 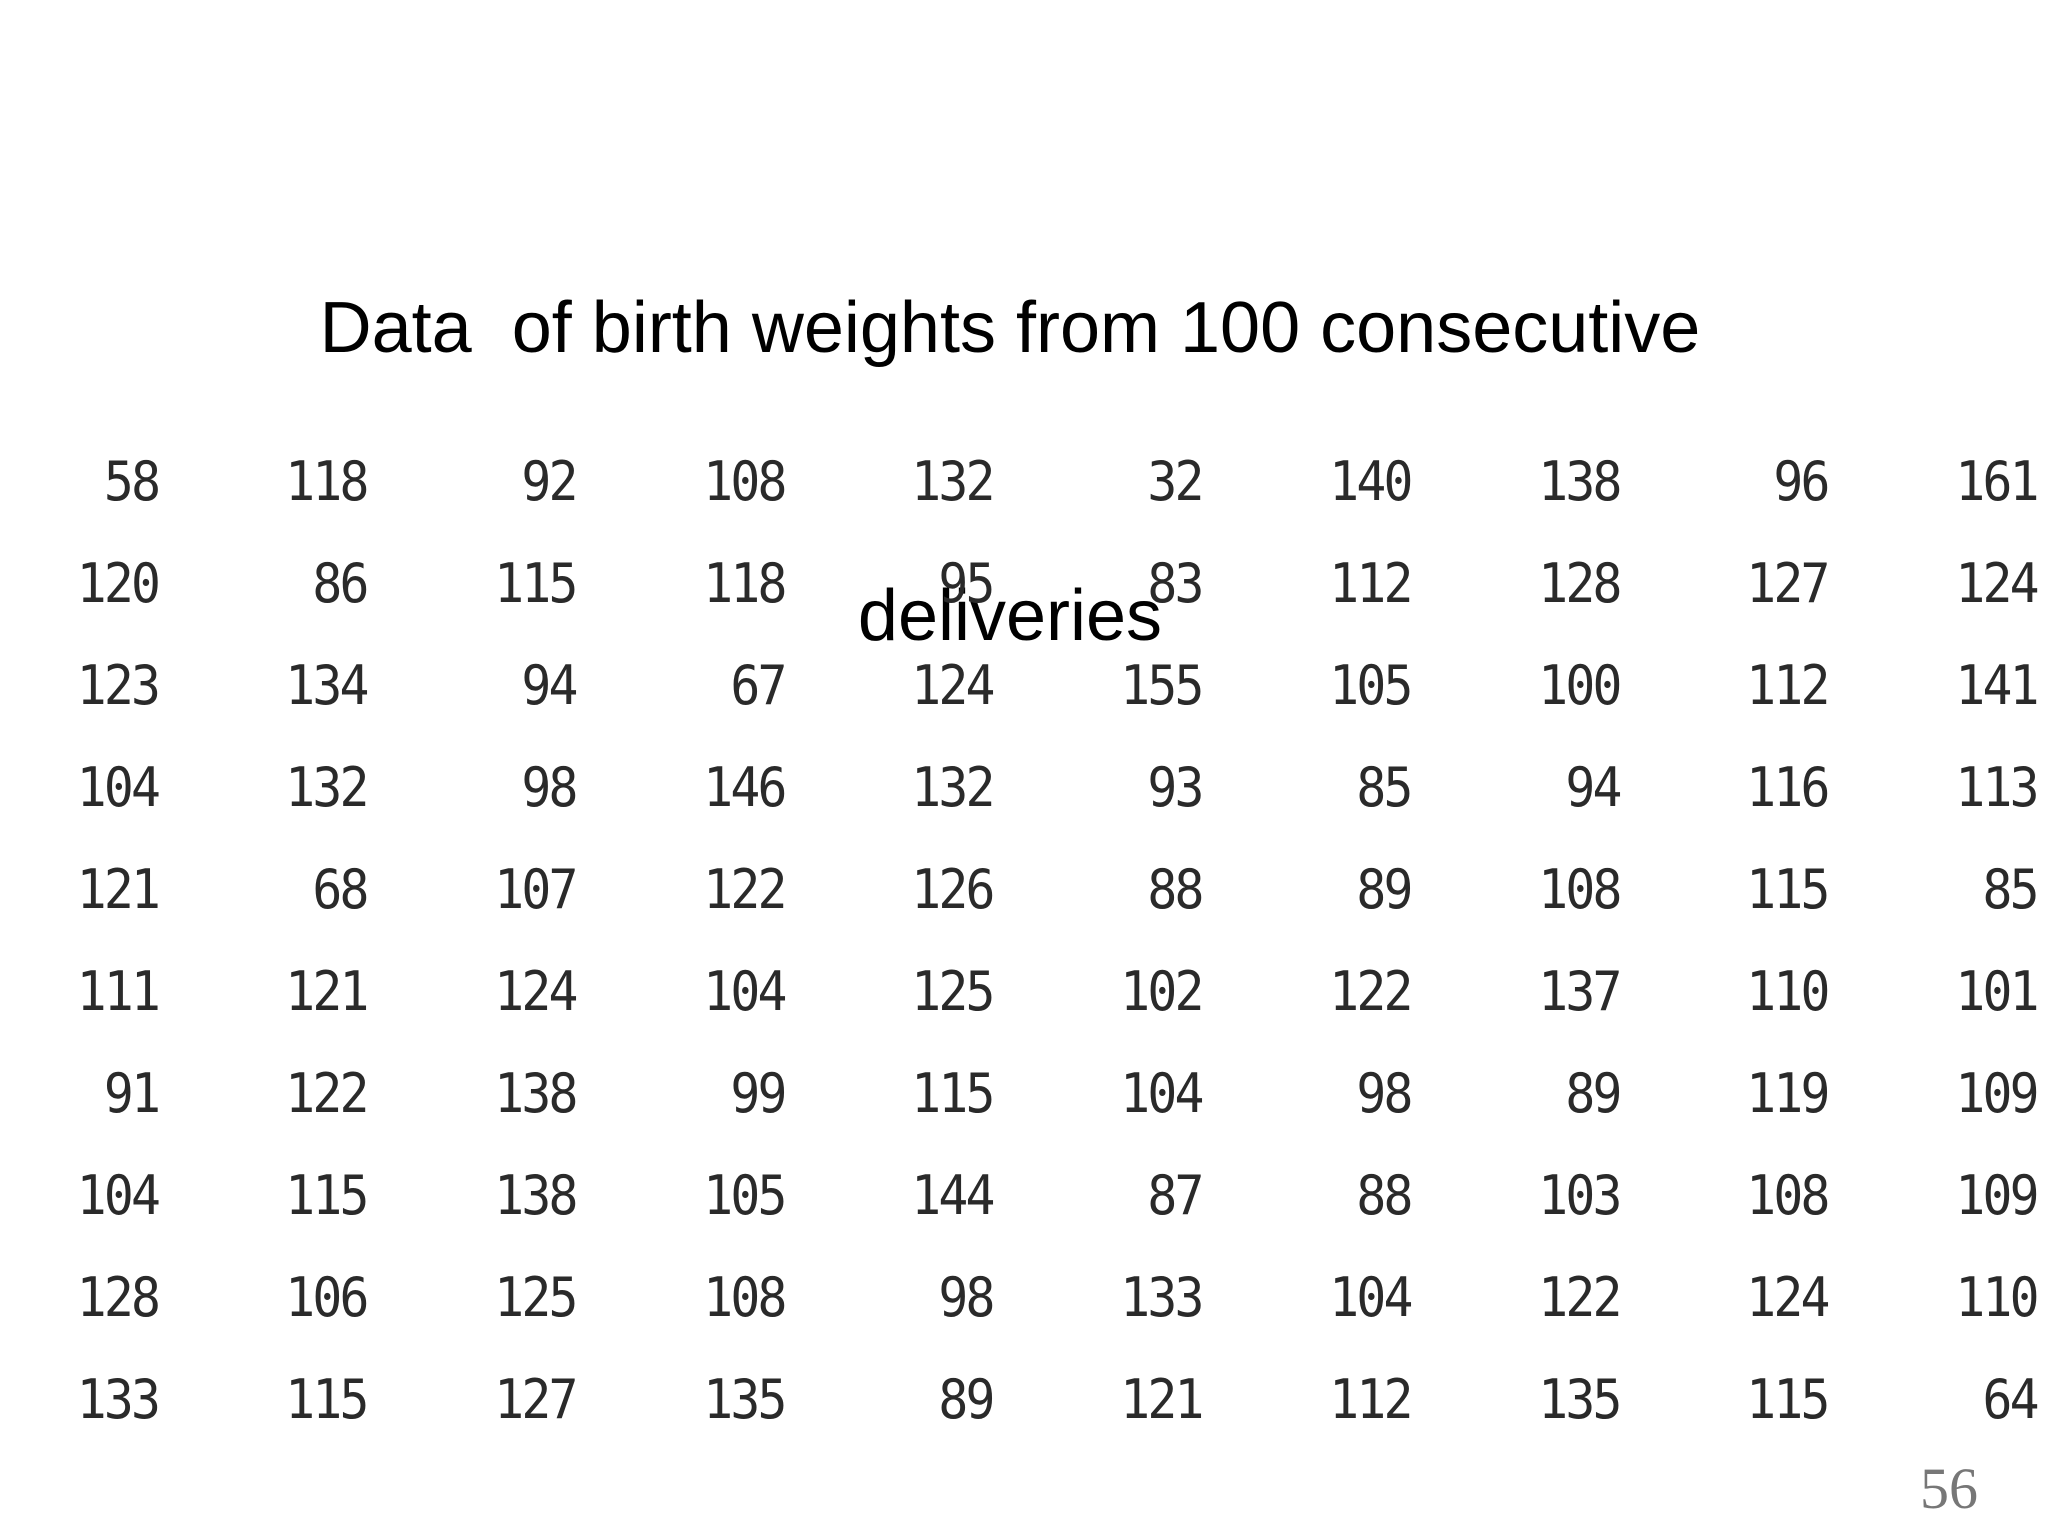 I want to click on table-cell: 67, so click(x=758, y=685).